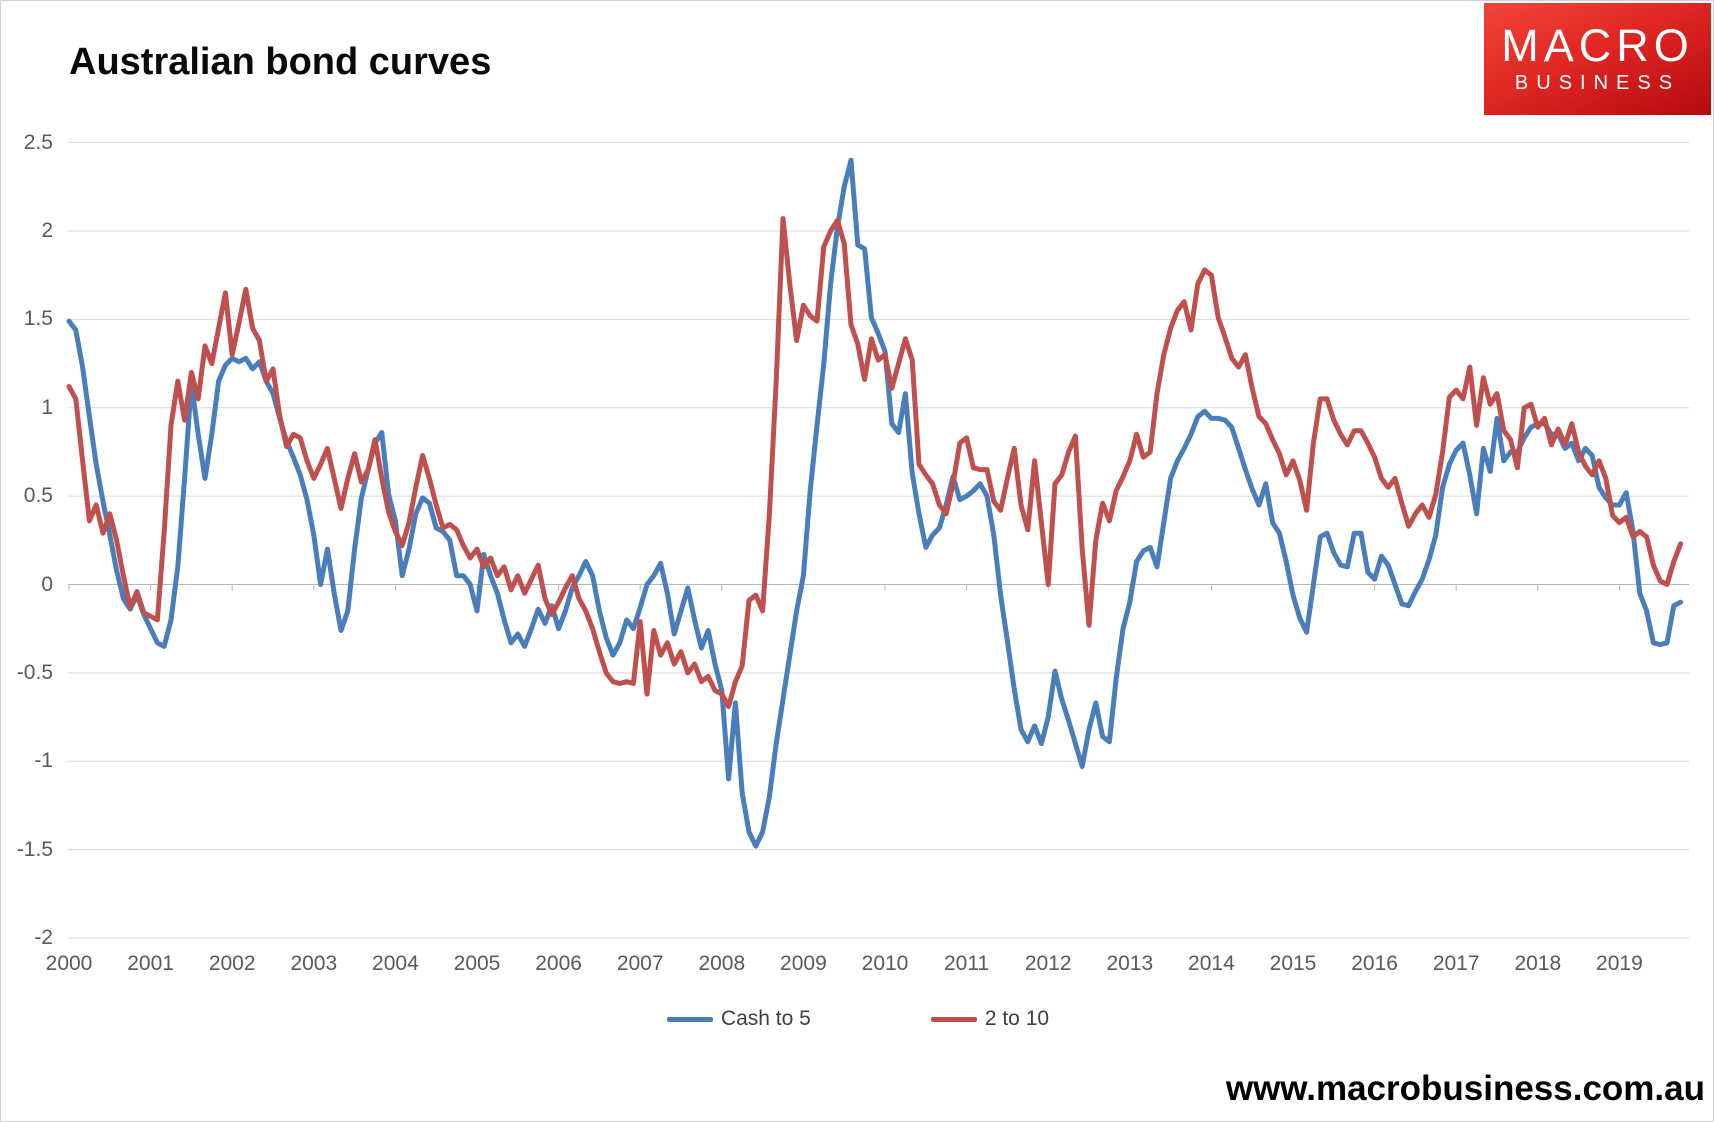 Image resolution: width=1714 pixels, height=1122 pixels. Describe the element at coordinates (1374, 963) in the screenshot. I see `x-axis-tick-label: 2016` at that location.